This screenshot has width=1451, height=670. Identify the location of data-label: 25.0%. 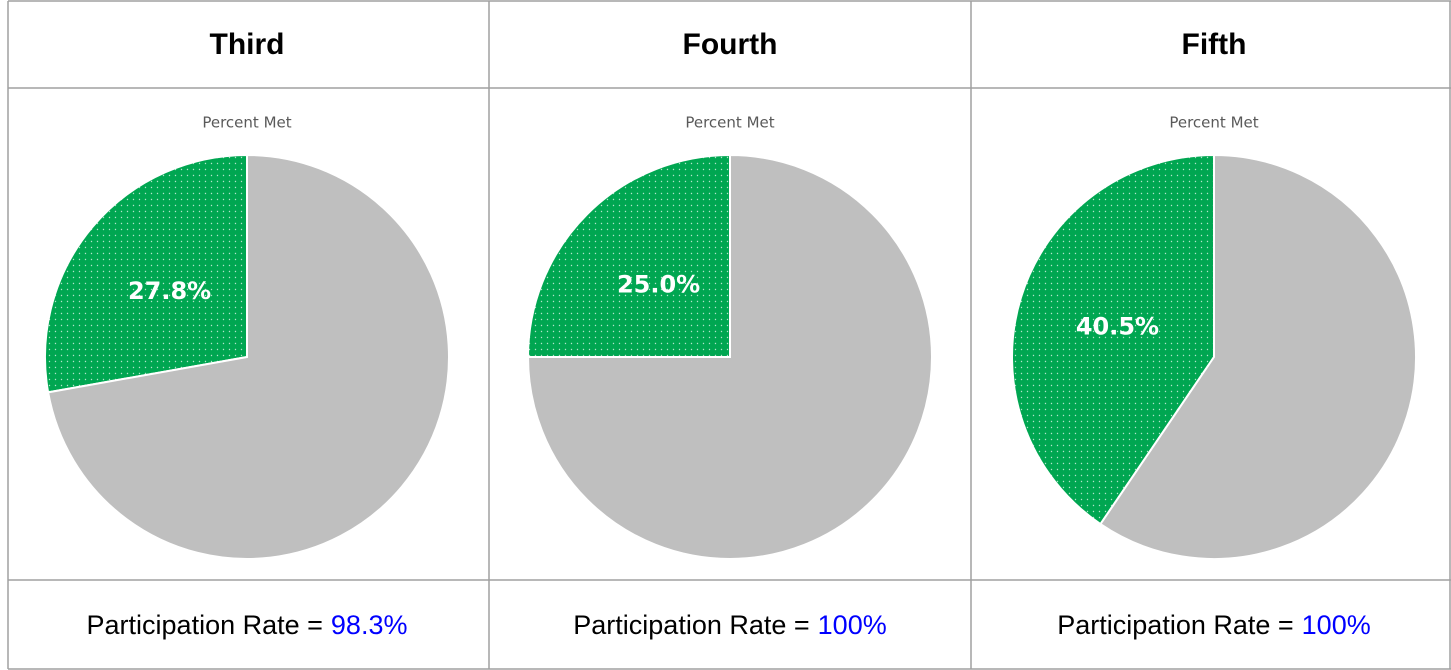
(658, 285).